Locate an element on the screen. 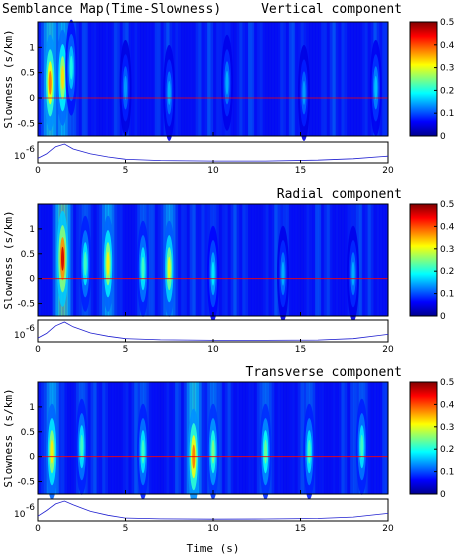  x-tick-label: 5 is located at coordinates (126, 171).